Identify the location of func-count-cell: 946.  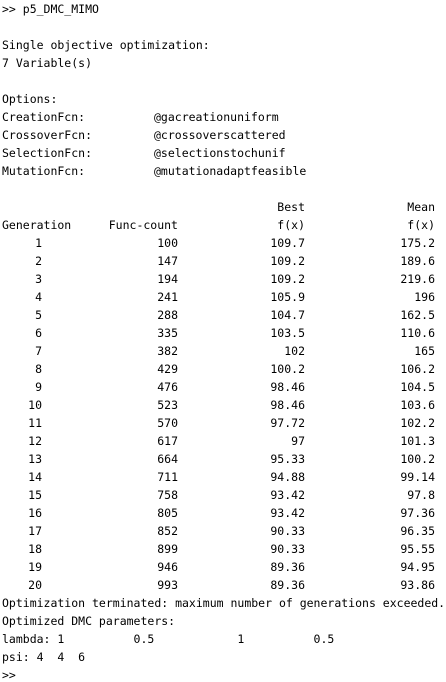
(167, 567).